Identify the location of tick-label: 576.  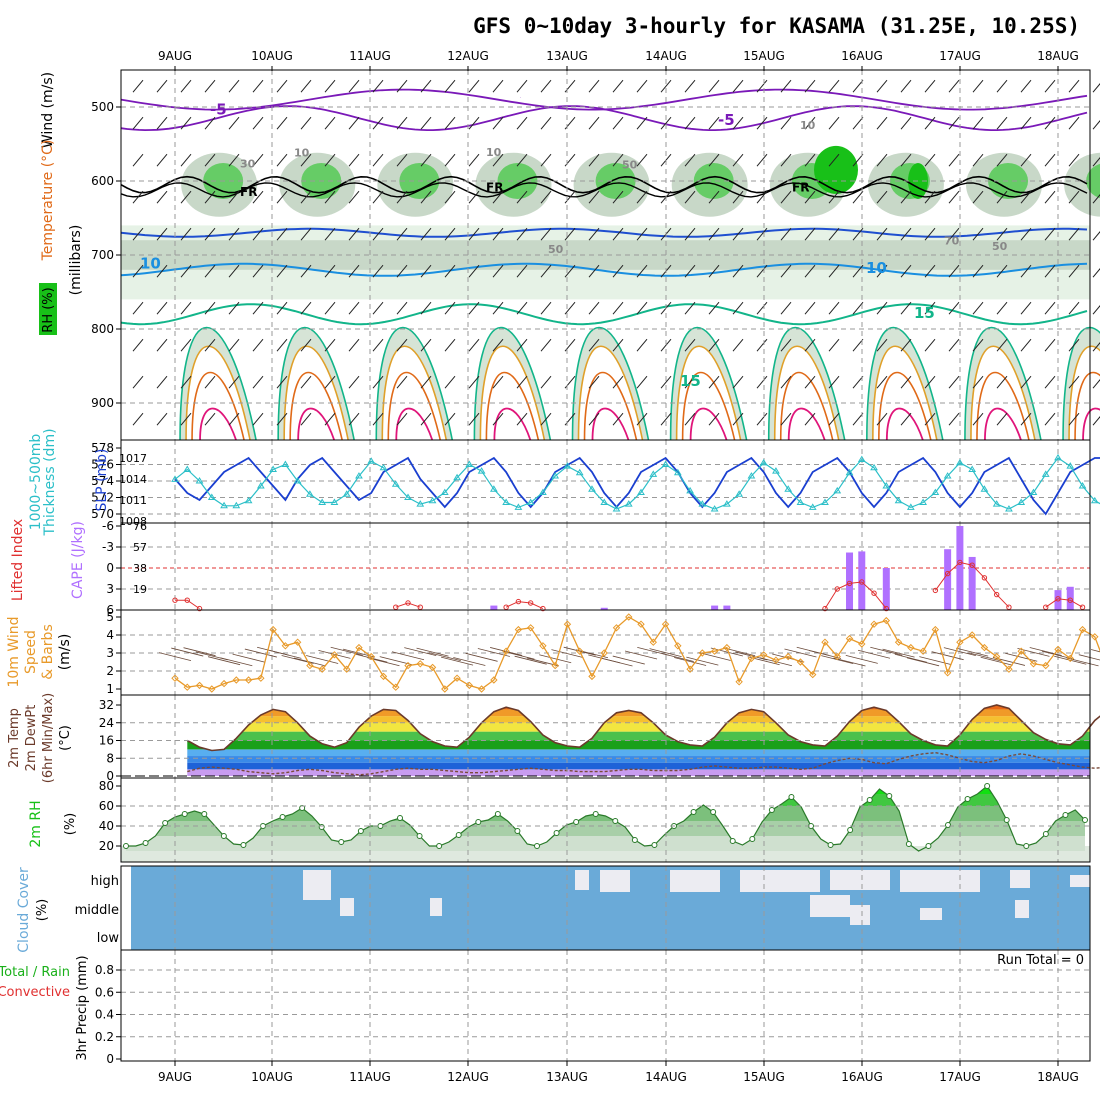
(102, 465).